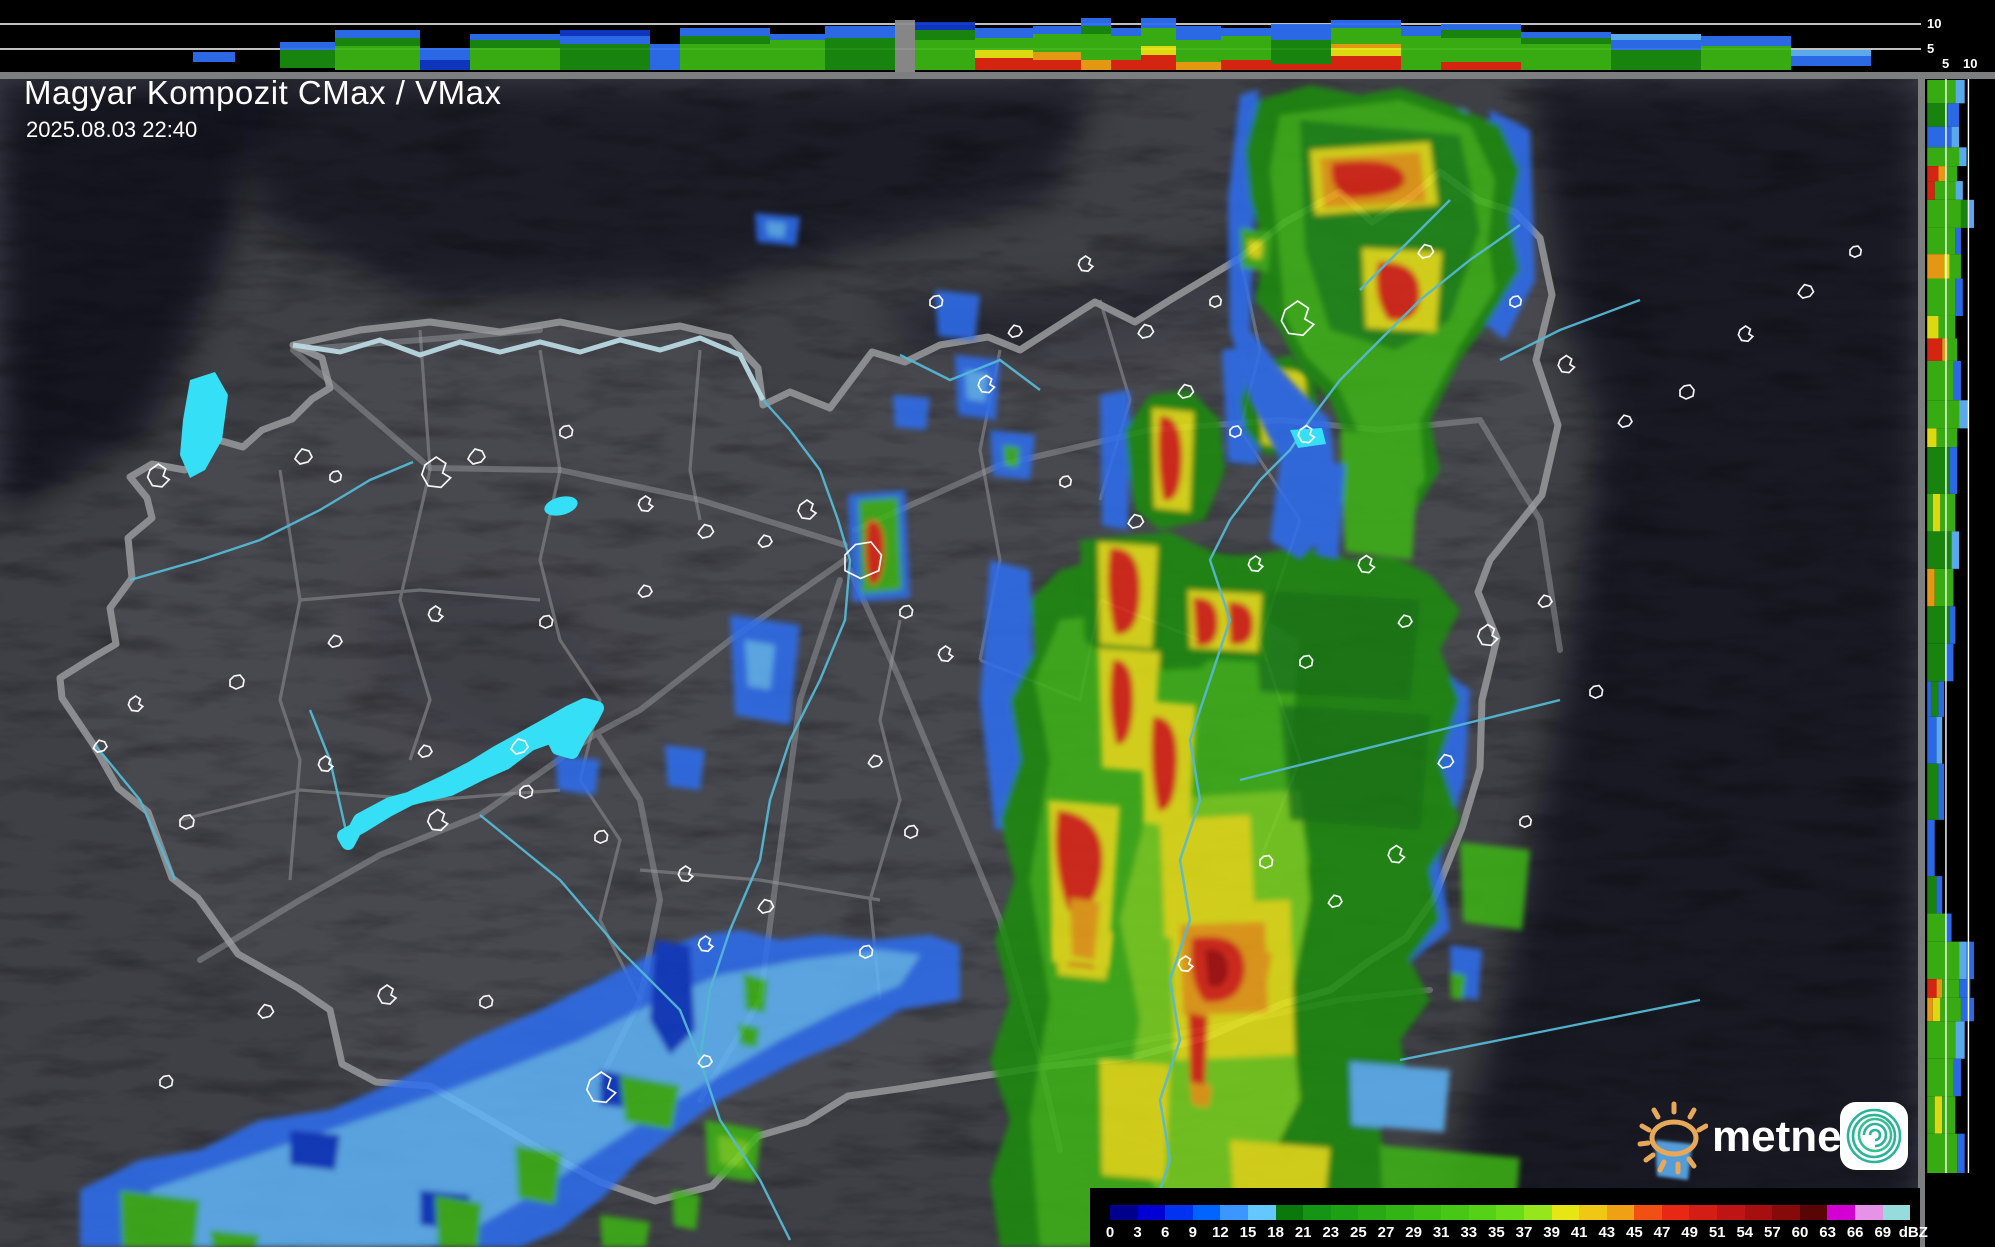 The width and height of the screenshot is (1995, 1247). What do you see at coordinates (1607, 1232) in the screenshot?
I see `legend-tick-label: 43` at bounding box center [1607, 1232].